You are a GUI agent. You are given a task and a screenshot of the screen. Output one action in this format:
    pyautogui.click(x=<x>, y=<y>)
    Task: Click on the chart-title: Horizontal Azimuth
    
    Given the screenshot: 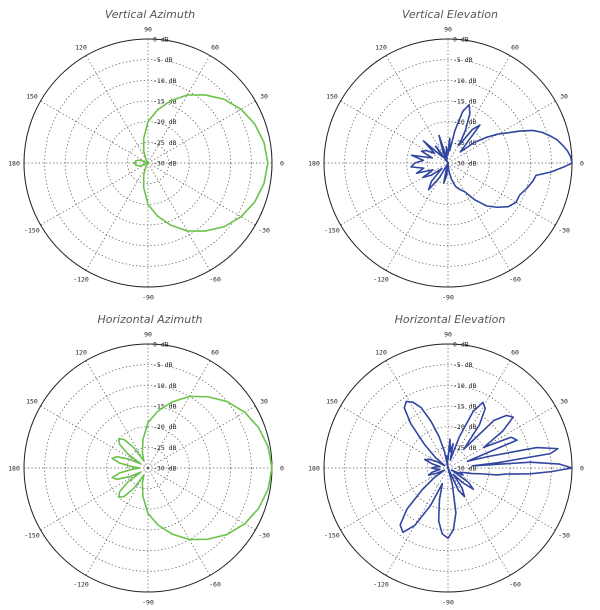 What is the action you would take?
    pyautogui.click(x=150, y=319)
    